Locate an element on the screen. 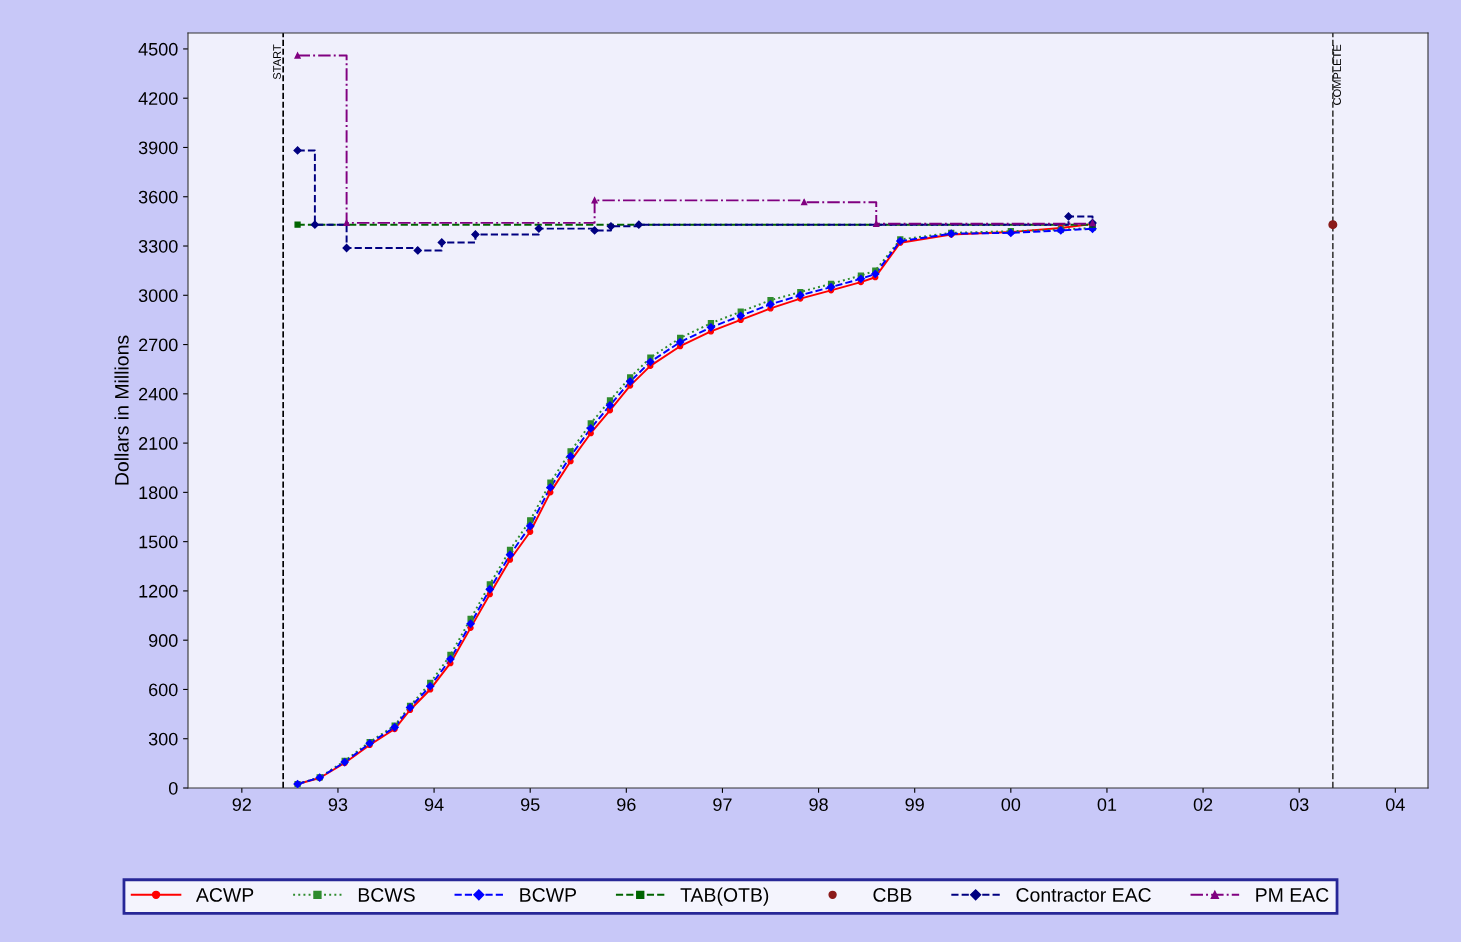  x-tick-label: 95 is located at coordinates (530, 804).